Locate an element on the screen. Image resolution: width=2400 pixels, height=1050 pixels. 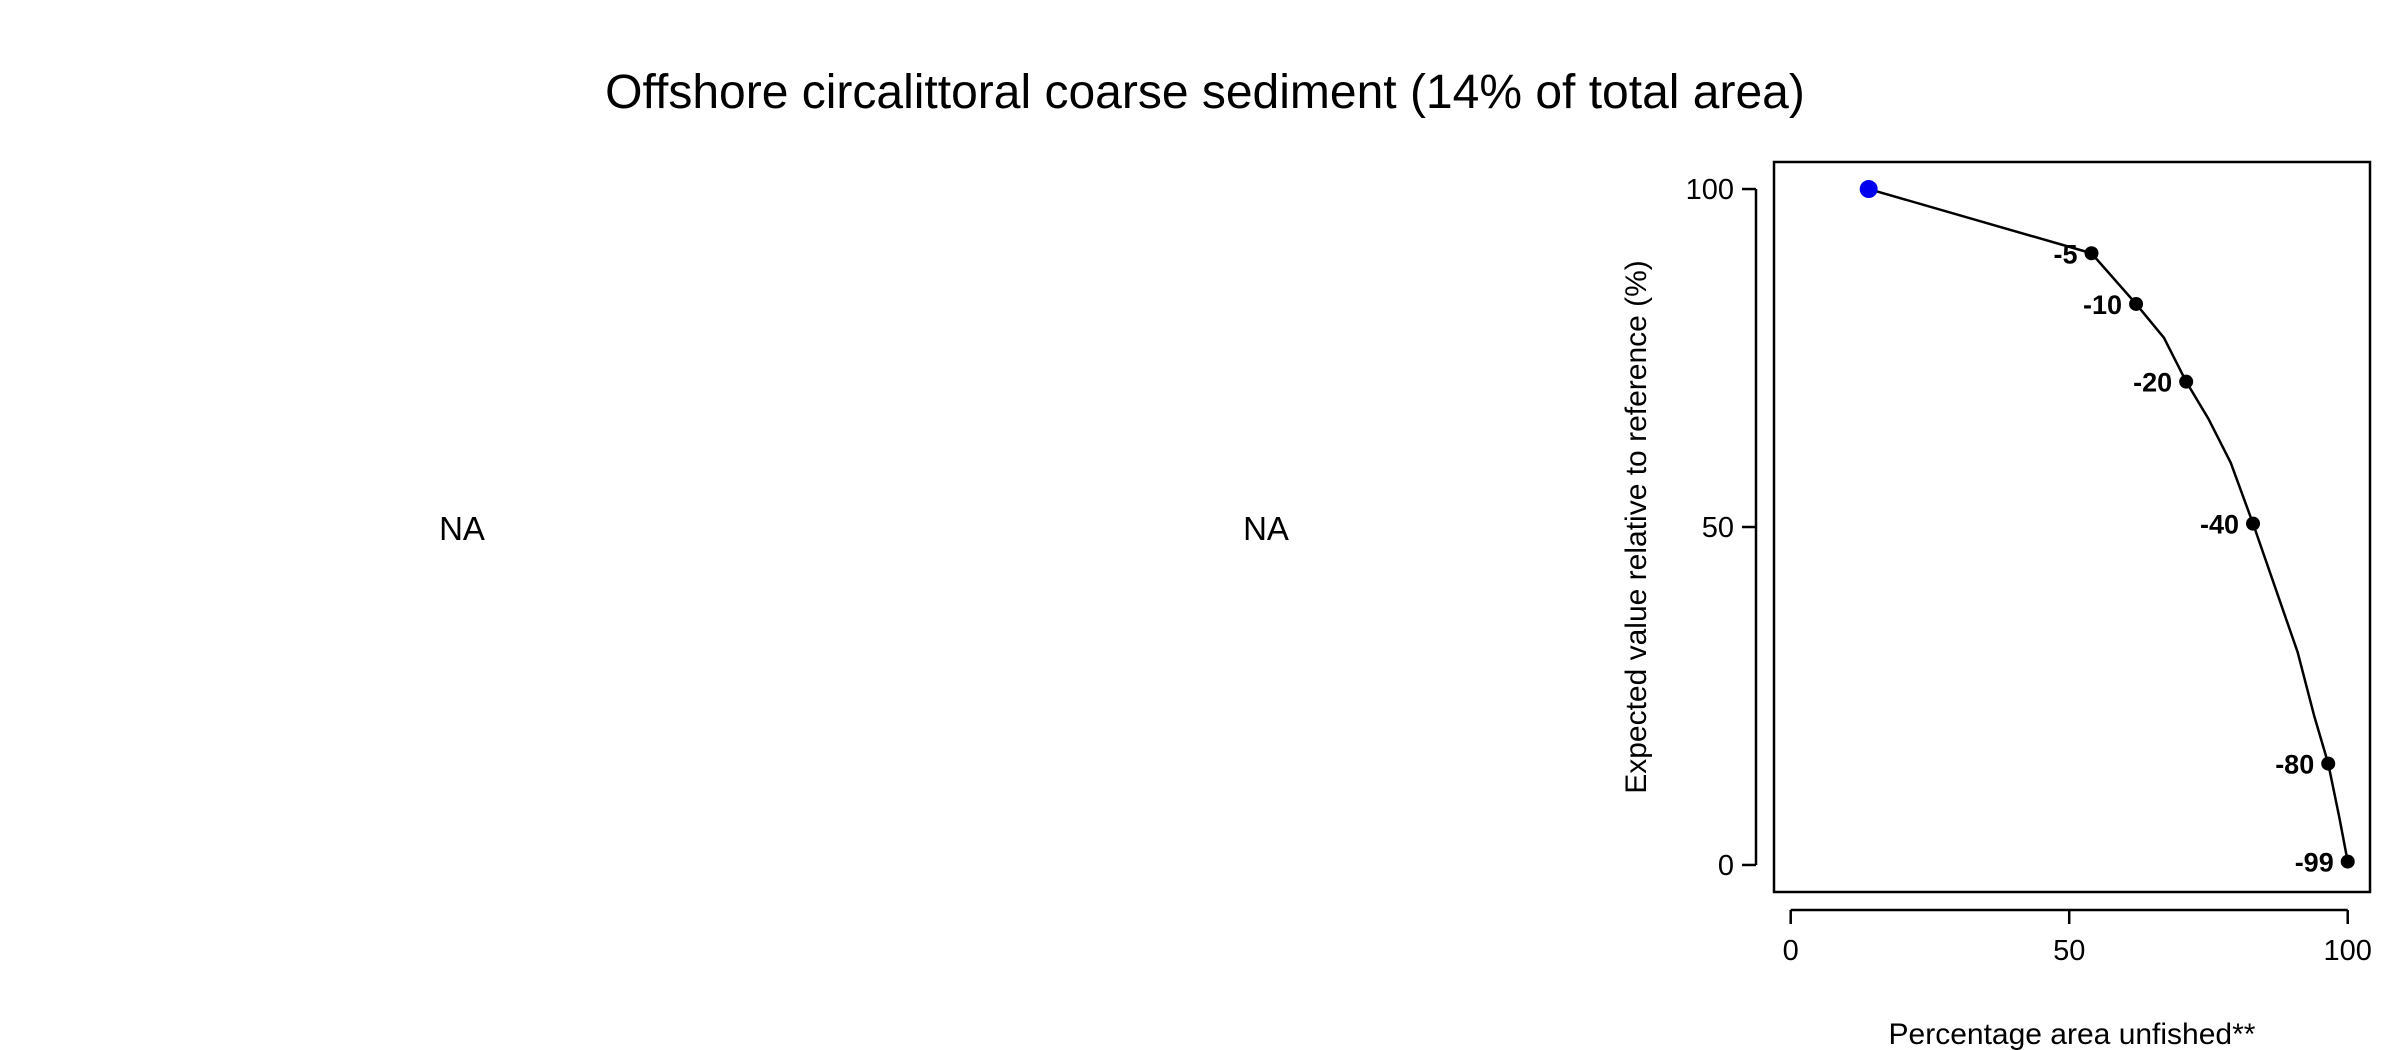
x-tick-label-0: 0 is located at coordinates (1791, 951).